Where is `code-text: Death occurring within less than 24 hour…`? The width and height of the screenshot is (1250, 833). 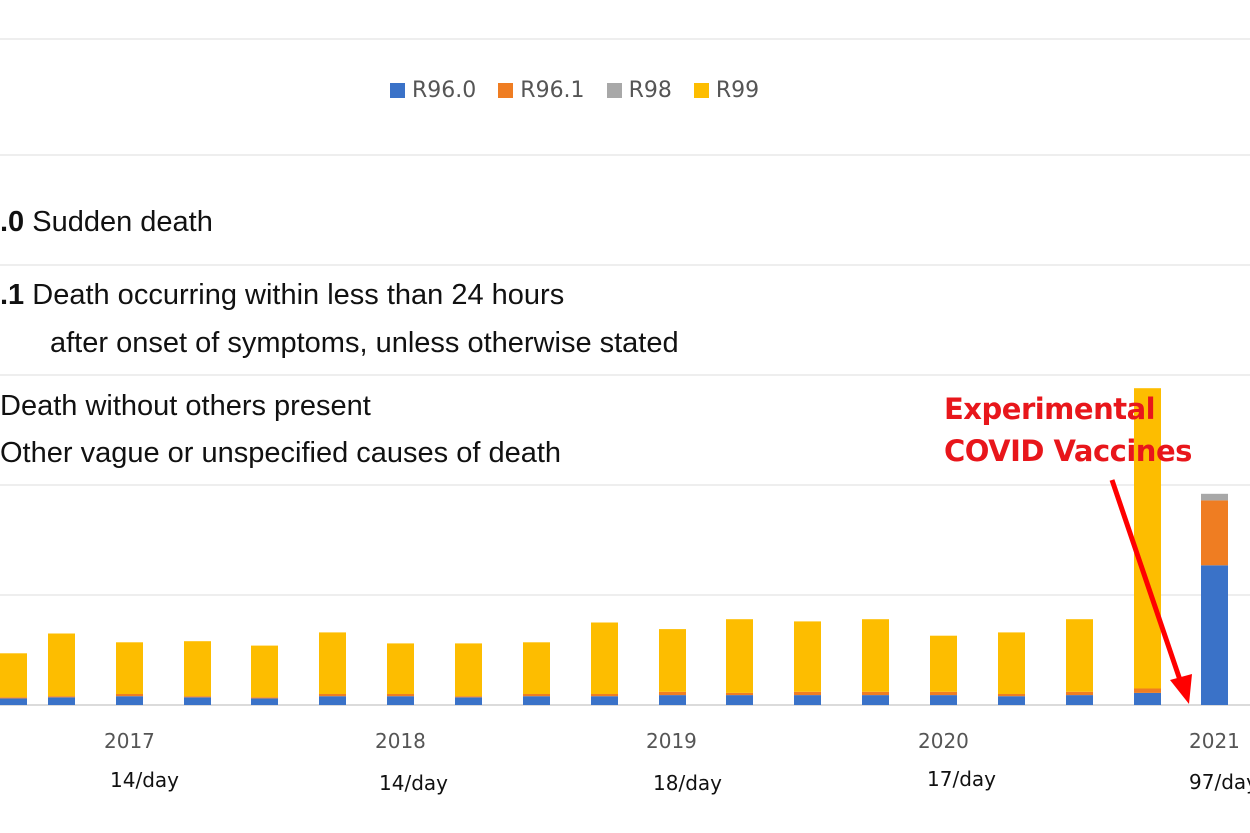
code-text: Death occurring within less than 24 hour… is located at coordinates (294, 295).